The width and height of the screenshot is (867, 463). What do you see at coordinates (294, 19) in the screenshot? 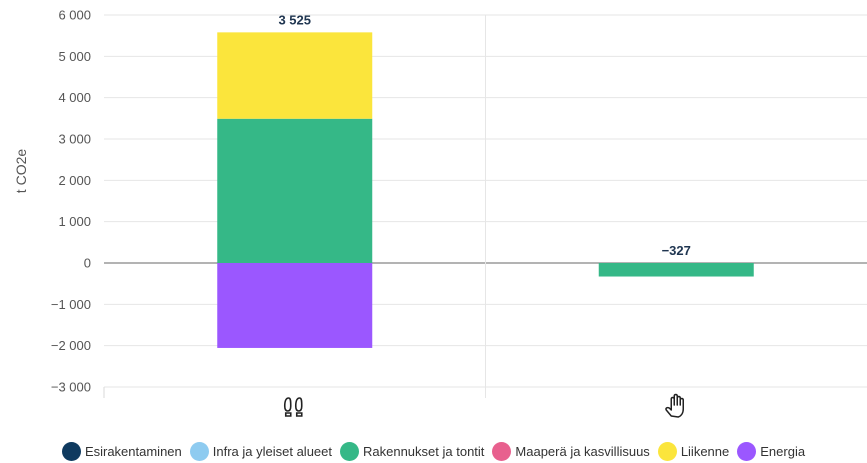
I see `bar-total-label: 3 525` at bounding box center [294, 19].